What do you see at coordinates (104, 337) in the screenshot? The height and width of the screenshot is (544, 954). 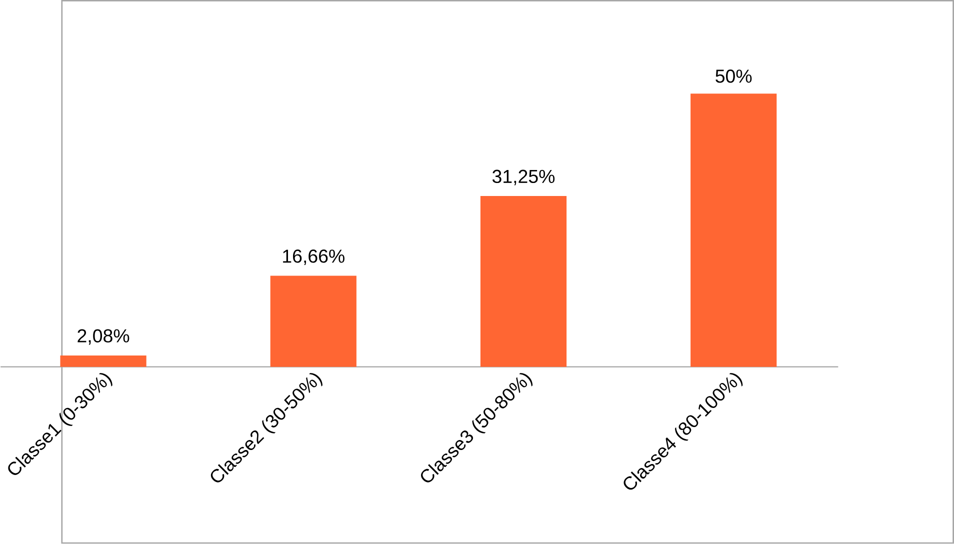 I see `data-label: 2,08%` at bounding box center [104, 337].